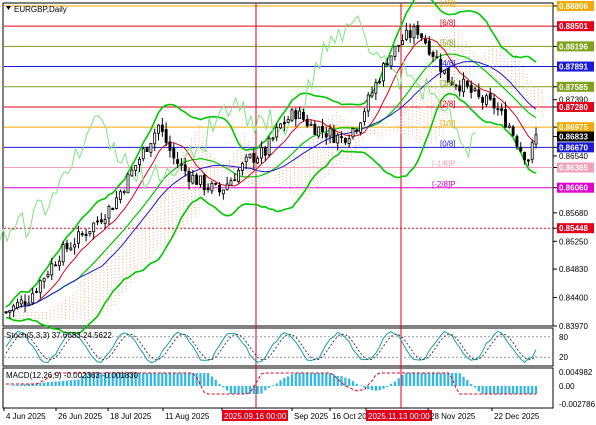 The height and width of the screenshot is (425, 596). Describe the element at coordinates (573, 147) in the screenshot. I see `price-label: 0.86670` at that location.